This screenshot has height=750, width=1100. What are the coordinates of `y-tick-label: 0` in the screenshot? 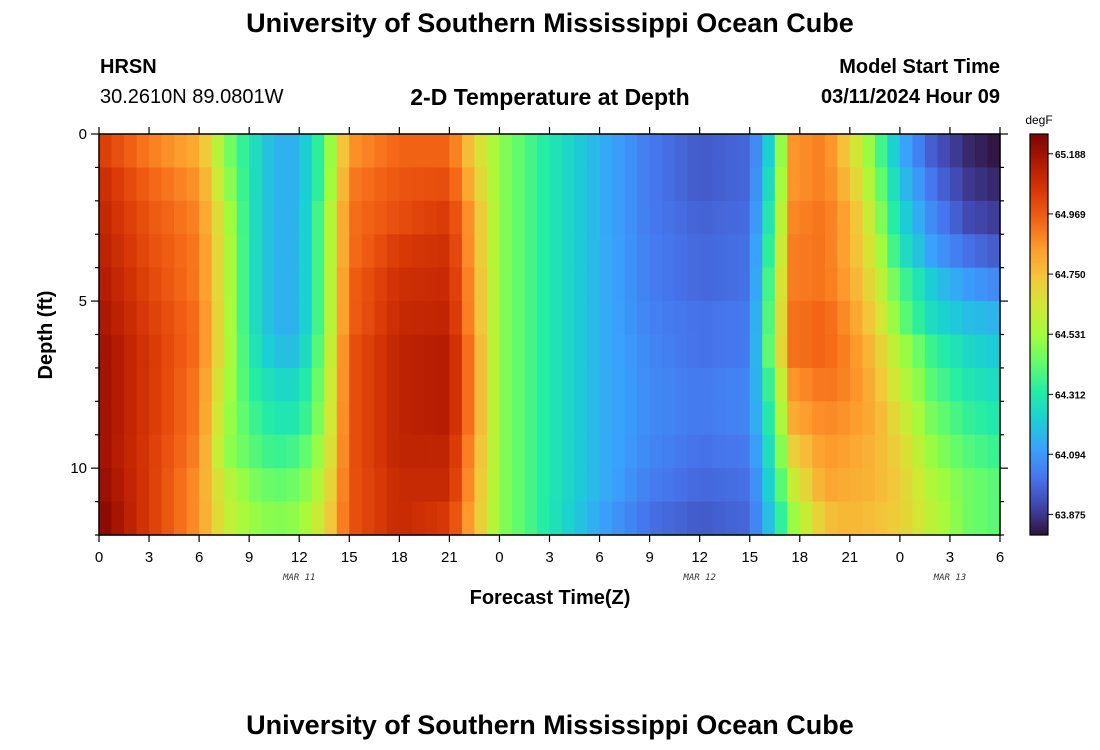 It's located at (83, 134).